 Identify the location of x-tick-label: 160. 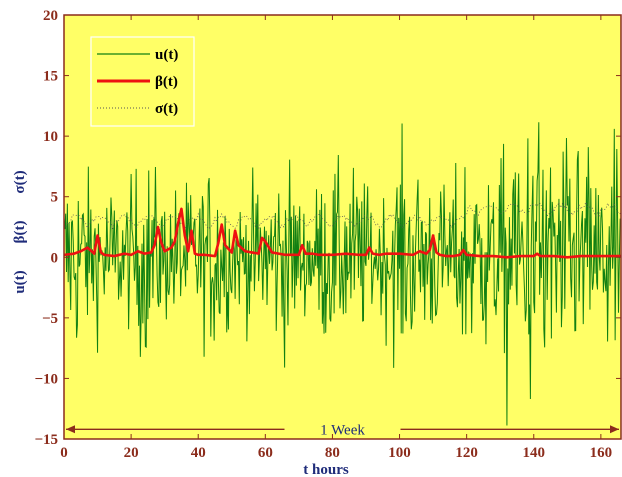
(601, 453).